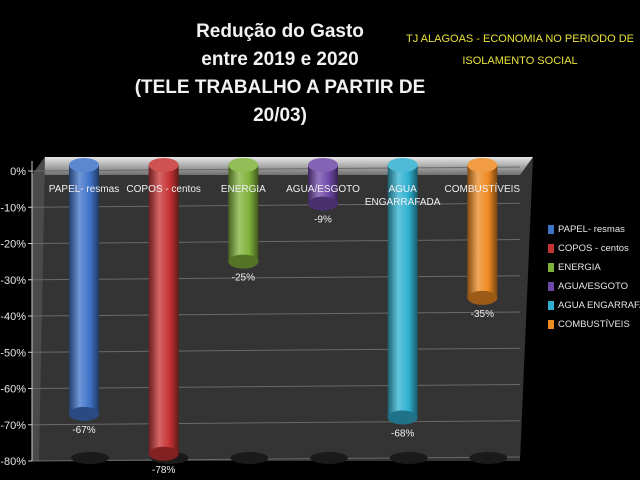  What do you see at coordinates (13, 245) in the screenshot?
I see `y-tick-label: -20%` at bounding box center [13, 245].